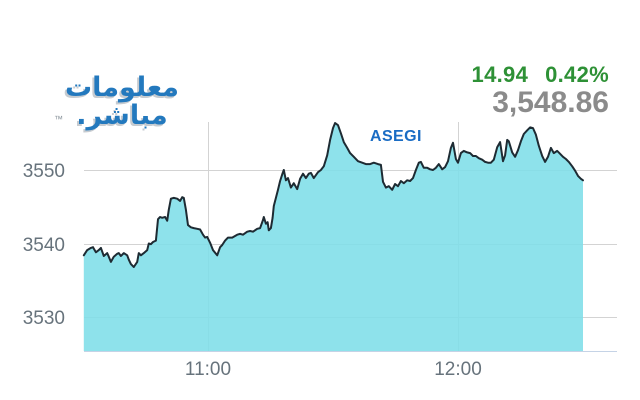  What do you see at coordinates (122, 115) in the screenshot?
I see `logo-text-line2: مباشر.` at bounding box center [122, 115].